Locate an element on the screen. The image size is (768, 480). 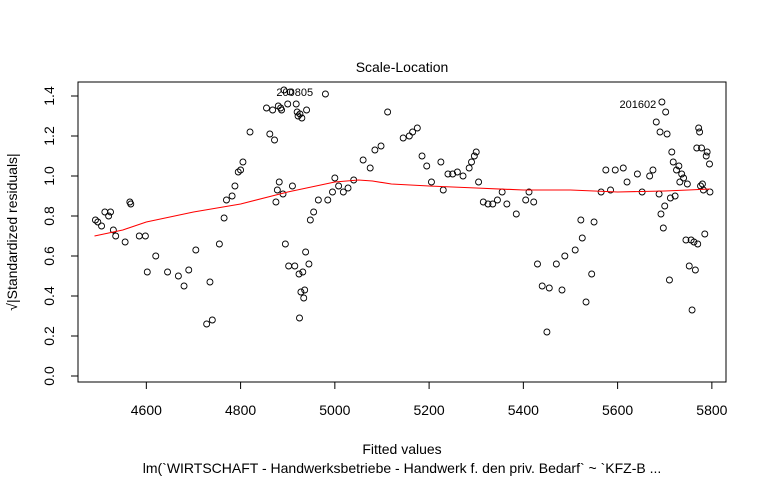
x-tick-label: 5600 is located at coordinates (617, 410).